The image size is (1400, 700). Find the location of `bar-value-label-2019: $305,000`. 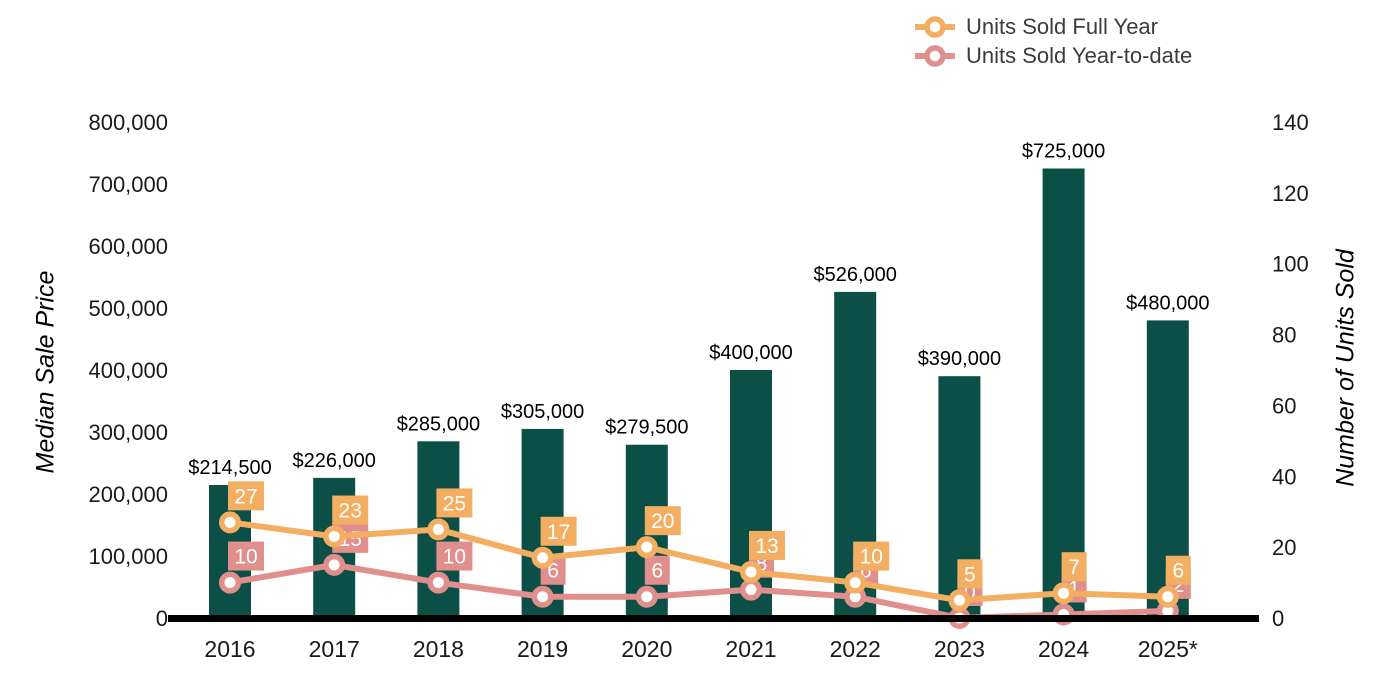

bar-value-label-2019: $305,000 is located at coordinates (542, 412).